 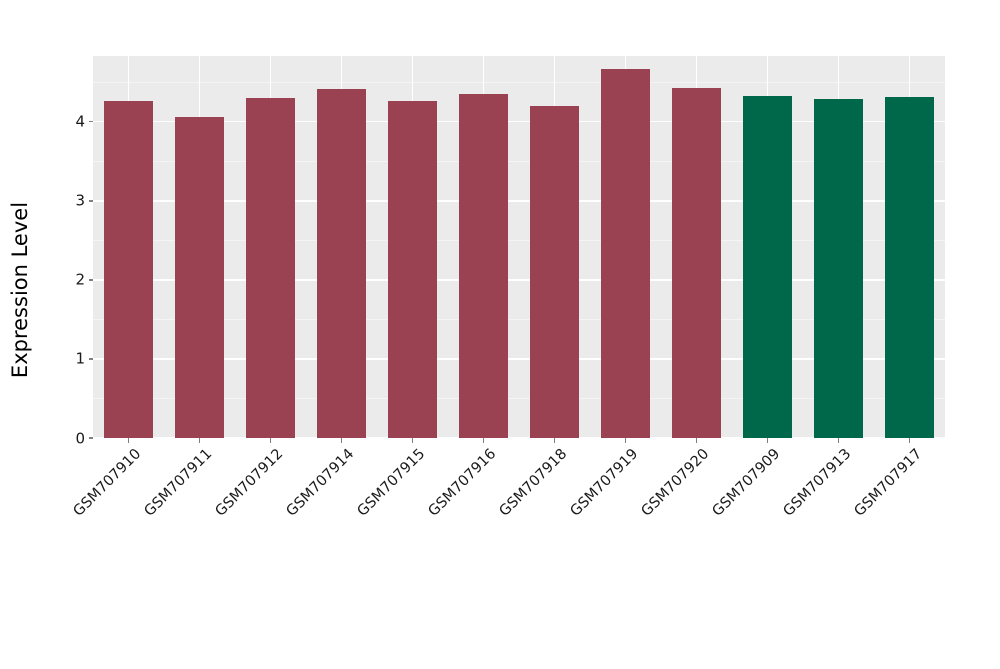 I want to click on bar-GSM707913, so click(x=838, y=268).